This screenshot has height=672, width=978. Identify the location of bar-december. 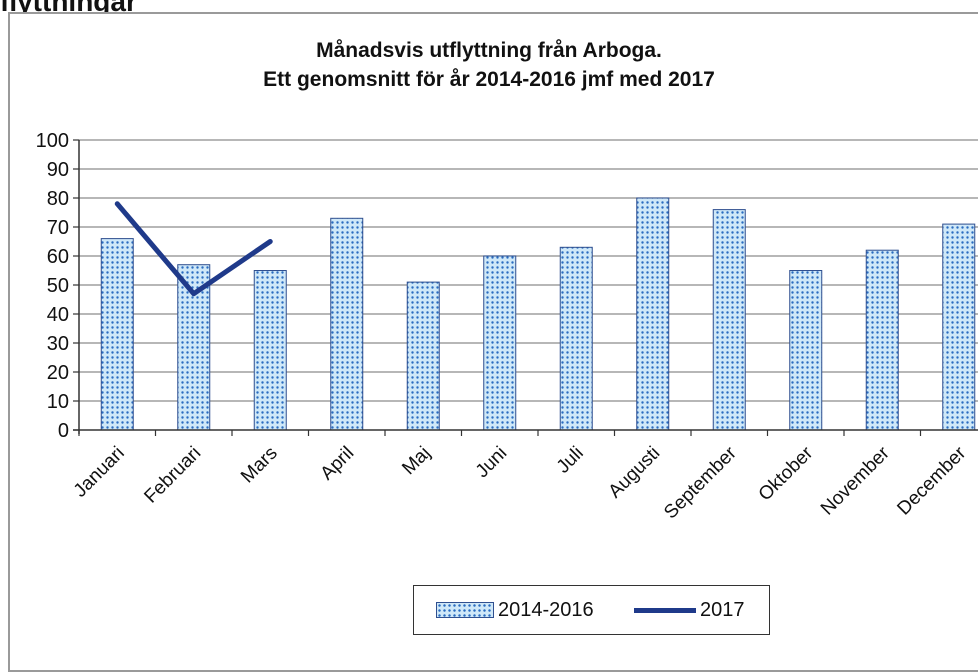
(959, 327).